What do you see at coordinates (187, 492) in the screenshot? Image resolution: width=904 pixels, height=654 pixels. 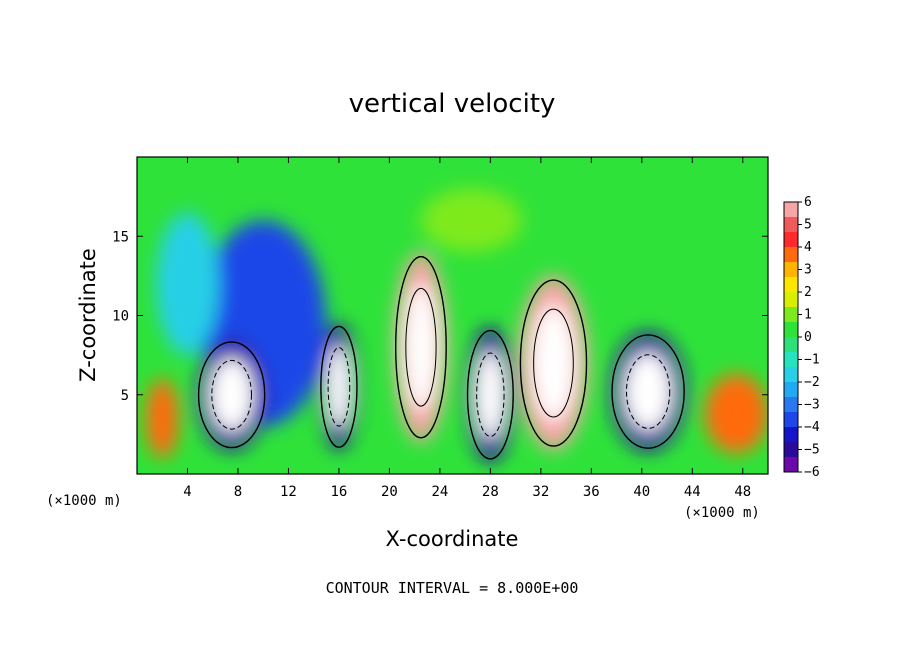 I see `x-tick-label: 4` at bounding box center [187, 492].